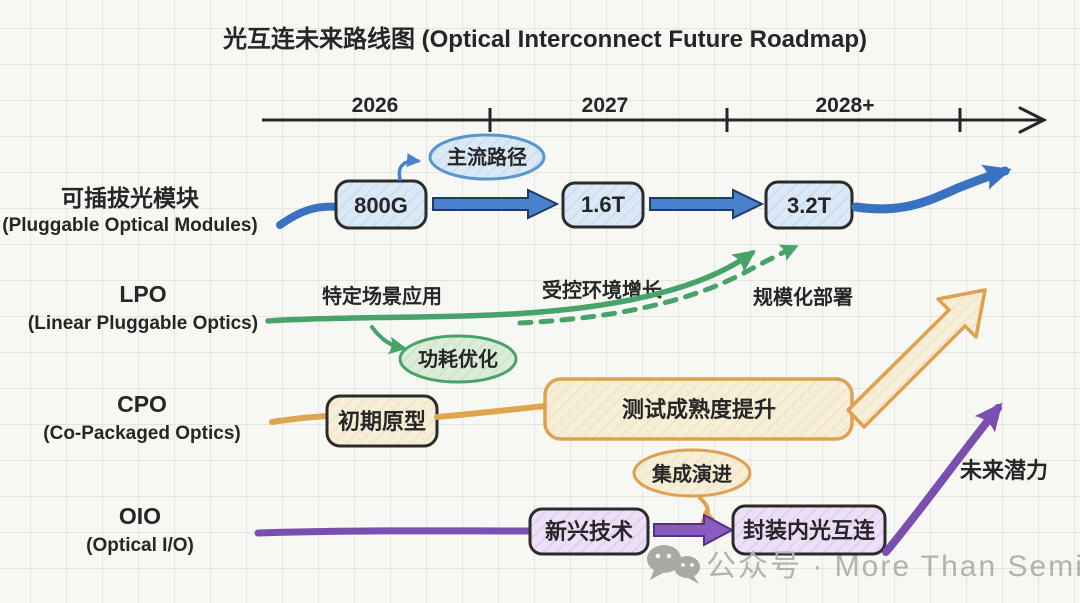 Image resolution: width=1080 pixels, height=603 pixels. Describe the element at coordinates (931, 189) in the screenshot. I see `pluggable-exit-arrow` at that location.